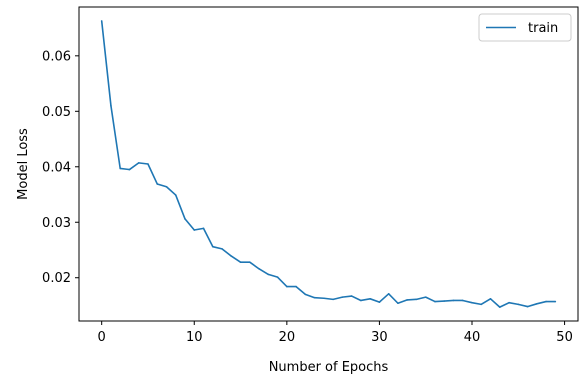  I want to click on legend-box, so click(525, 27).